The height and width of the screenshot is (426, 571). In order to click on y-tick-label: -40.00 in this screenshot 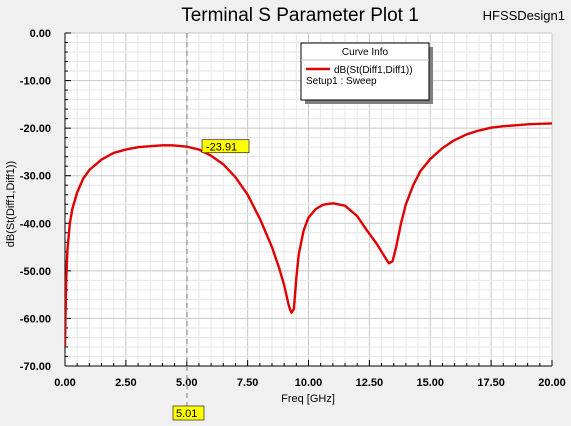, I will do `click(35, 224)`.